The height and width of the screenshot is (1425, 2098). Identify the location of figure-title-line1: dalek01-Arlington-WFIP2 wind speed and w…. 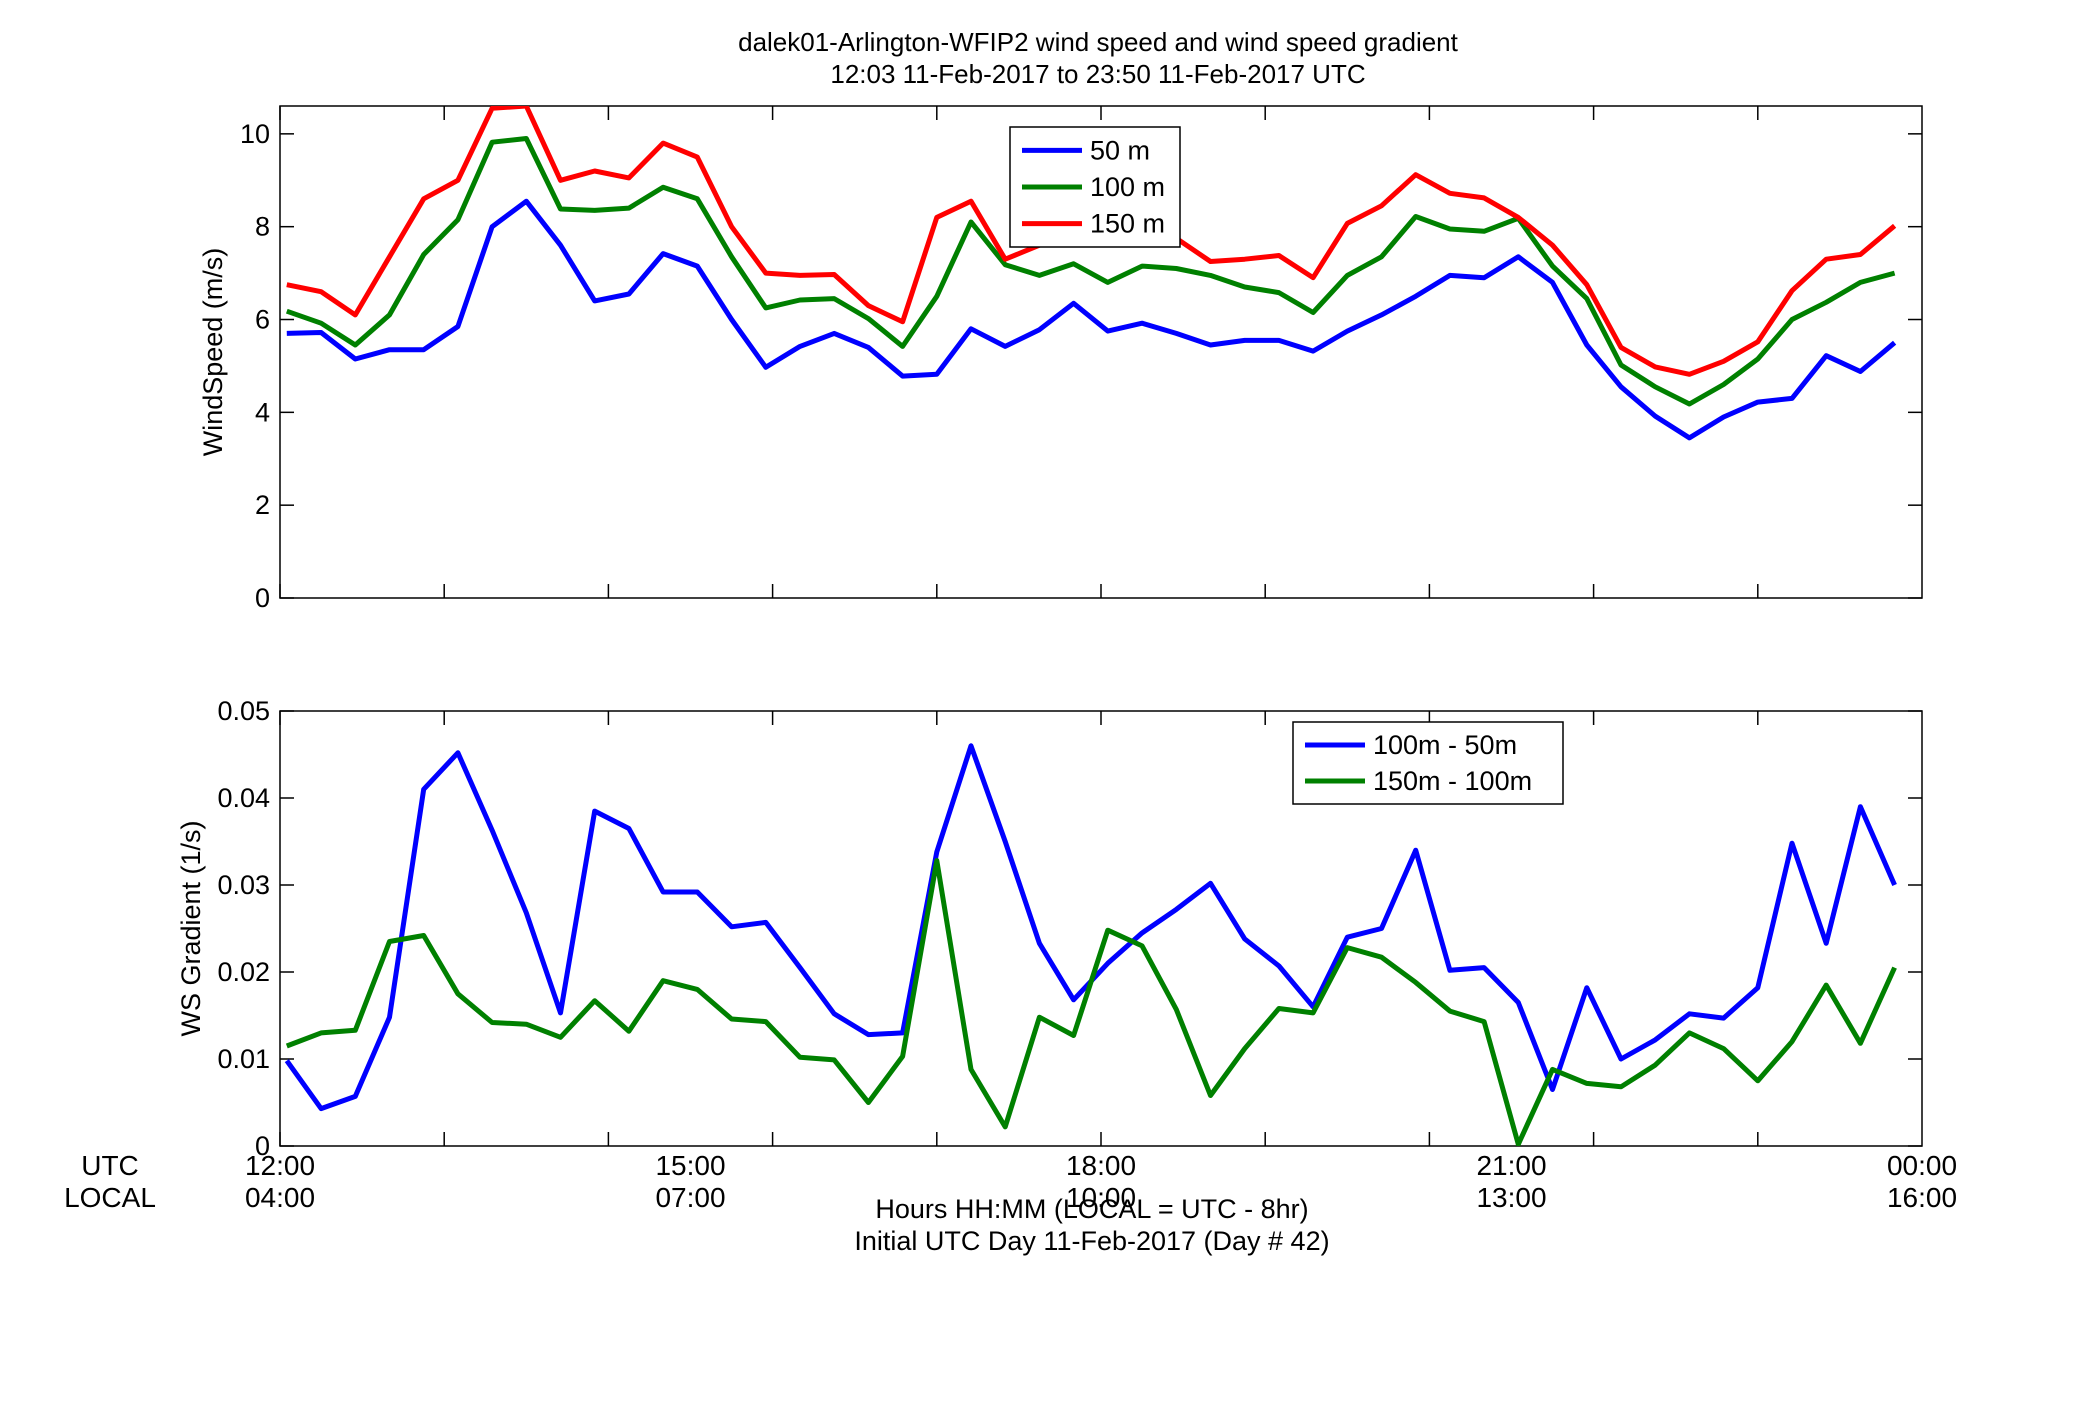
(1098, 42).